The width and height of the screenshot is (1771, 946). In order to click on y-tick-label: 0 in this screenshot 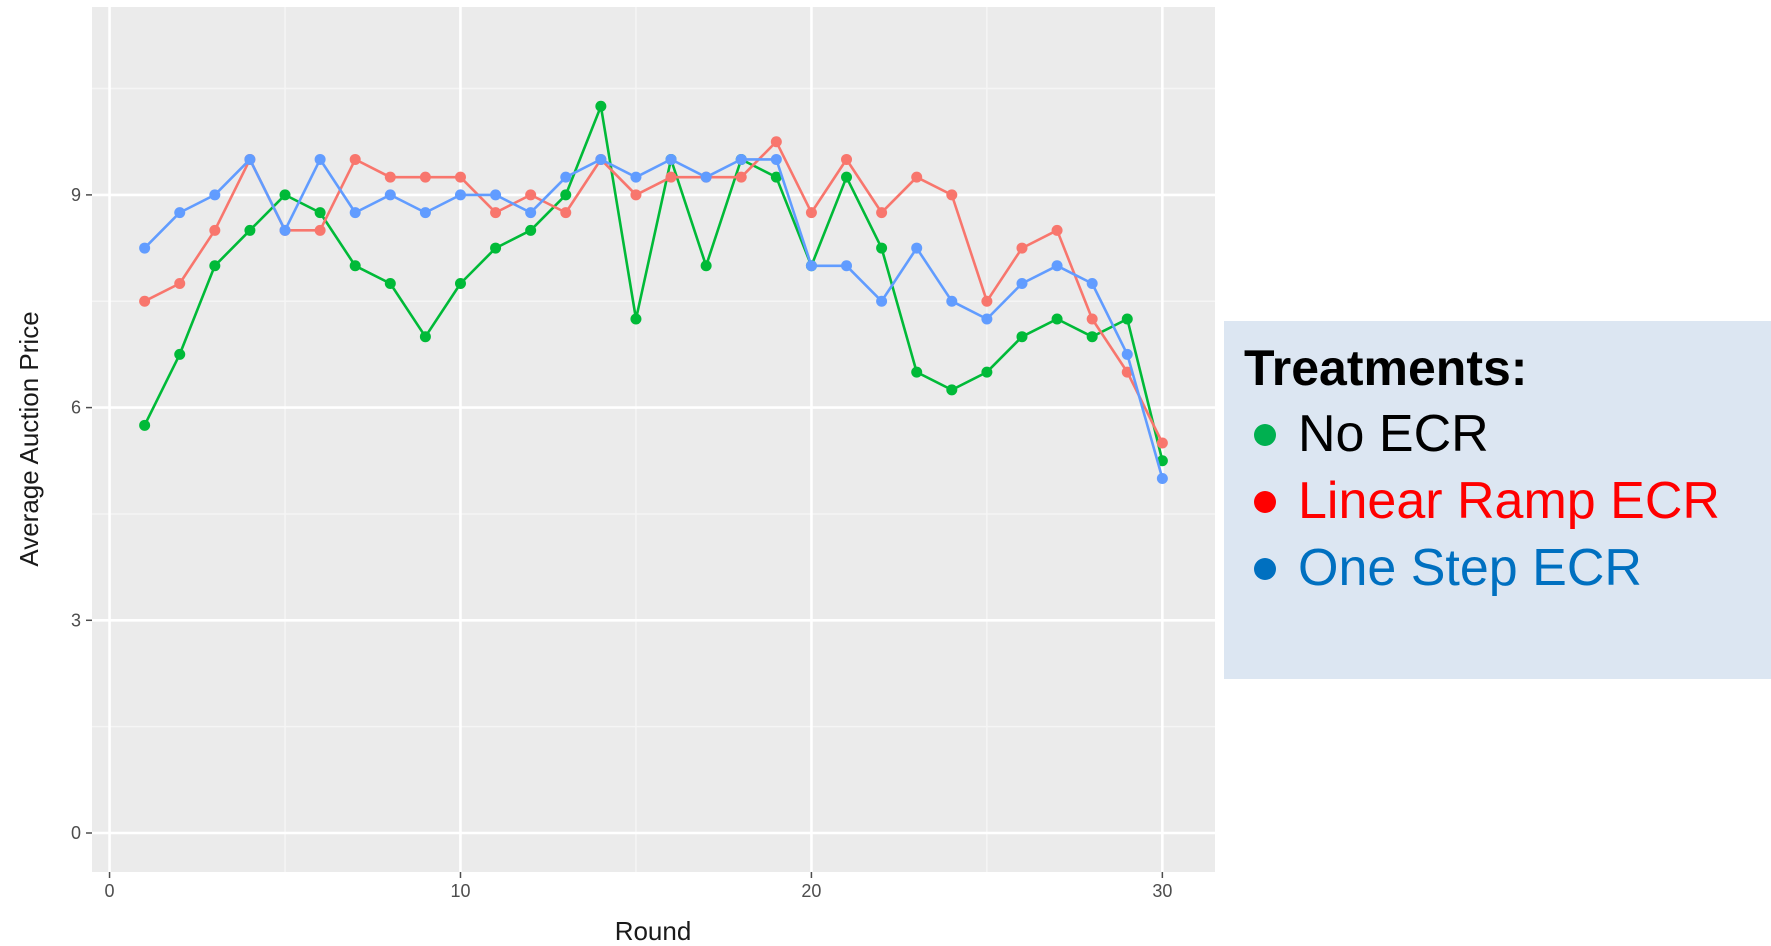, I will do `click(76, 833)`.